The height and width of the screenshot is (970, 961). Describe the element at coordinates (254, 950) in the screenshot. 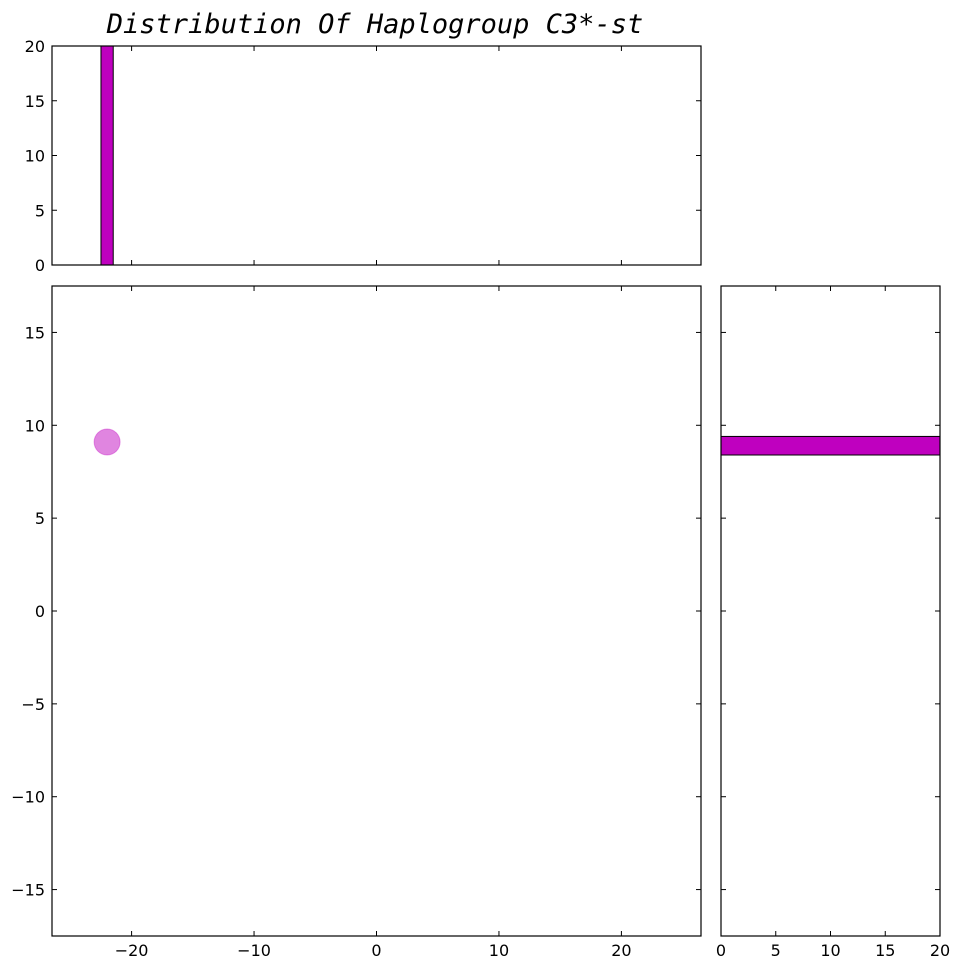

I see `x-tick-label: −10` at that location.